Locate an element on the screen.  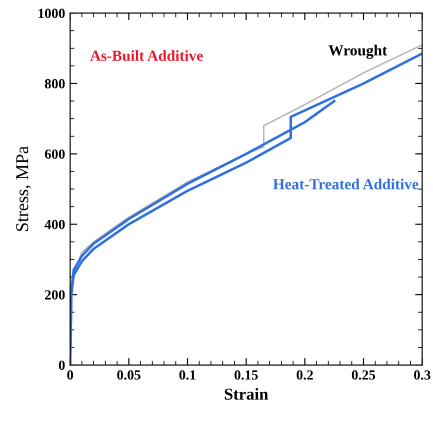
x-tick-label: 0.2 is located at coordinates (304, 375).